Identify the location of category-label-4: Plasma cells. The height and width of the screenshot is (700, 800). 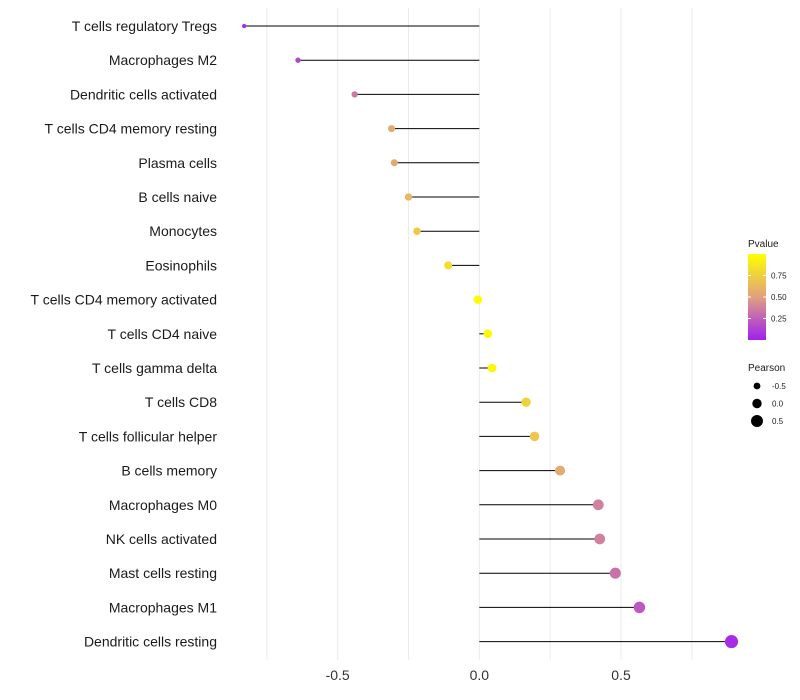
(177, 163).